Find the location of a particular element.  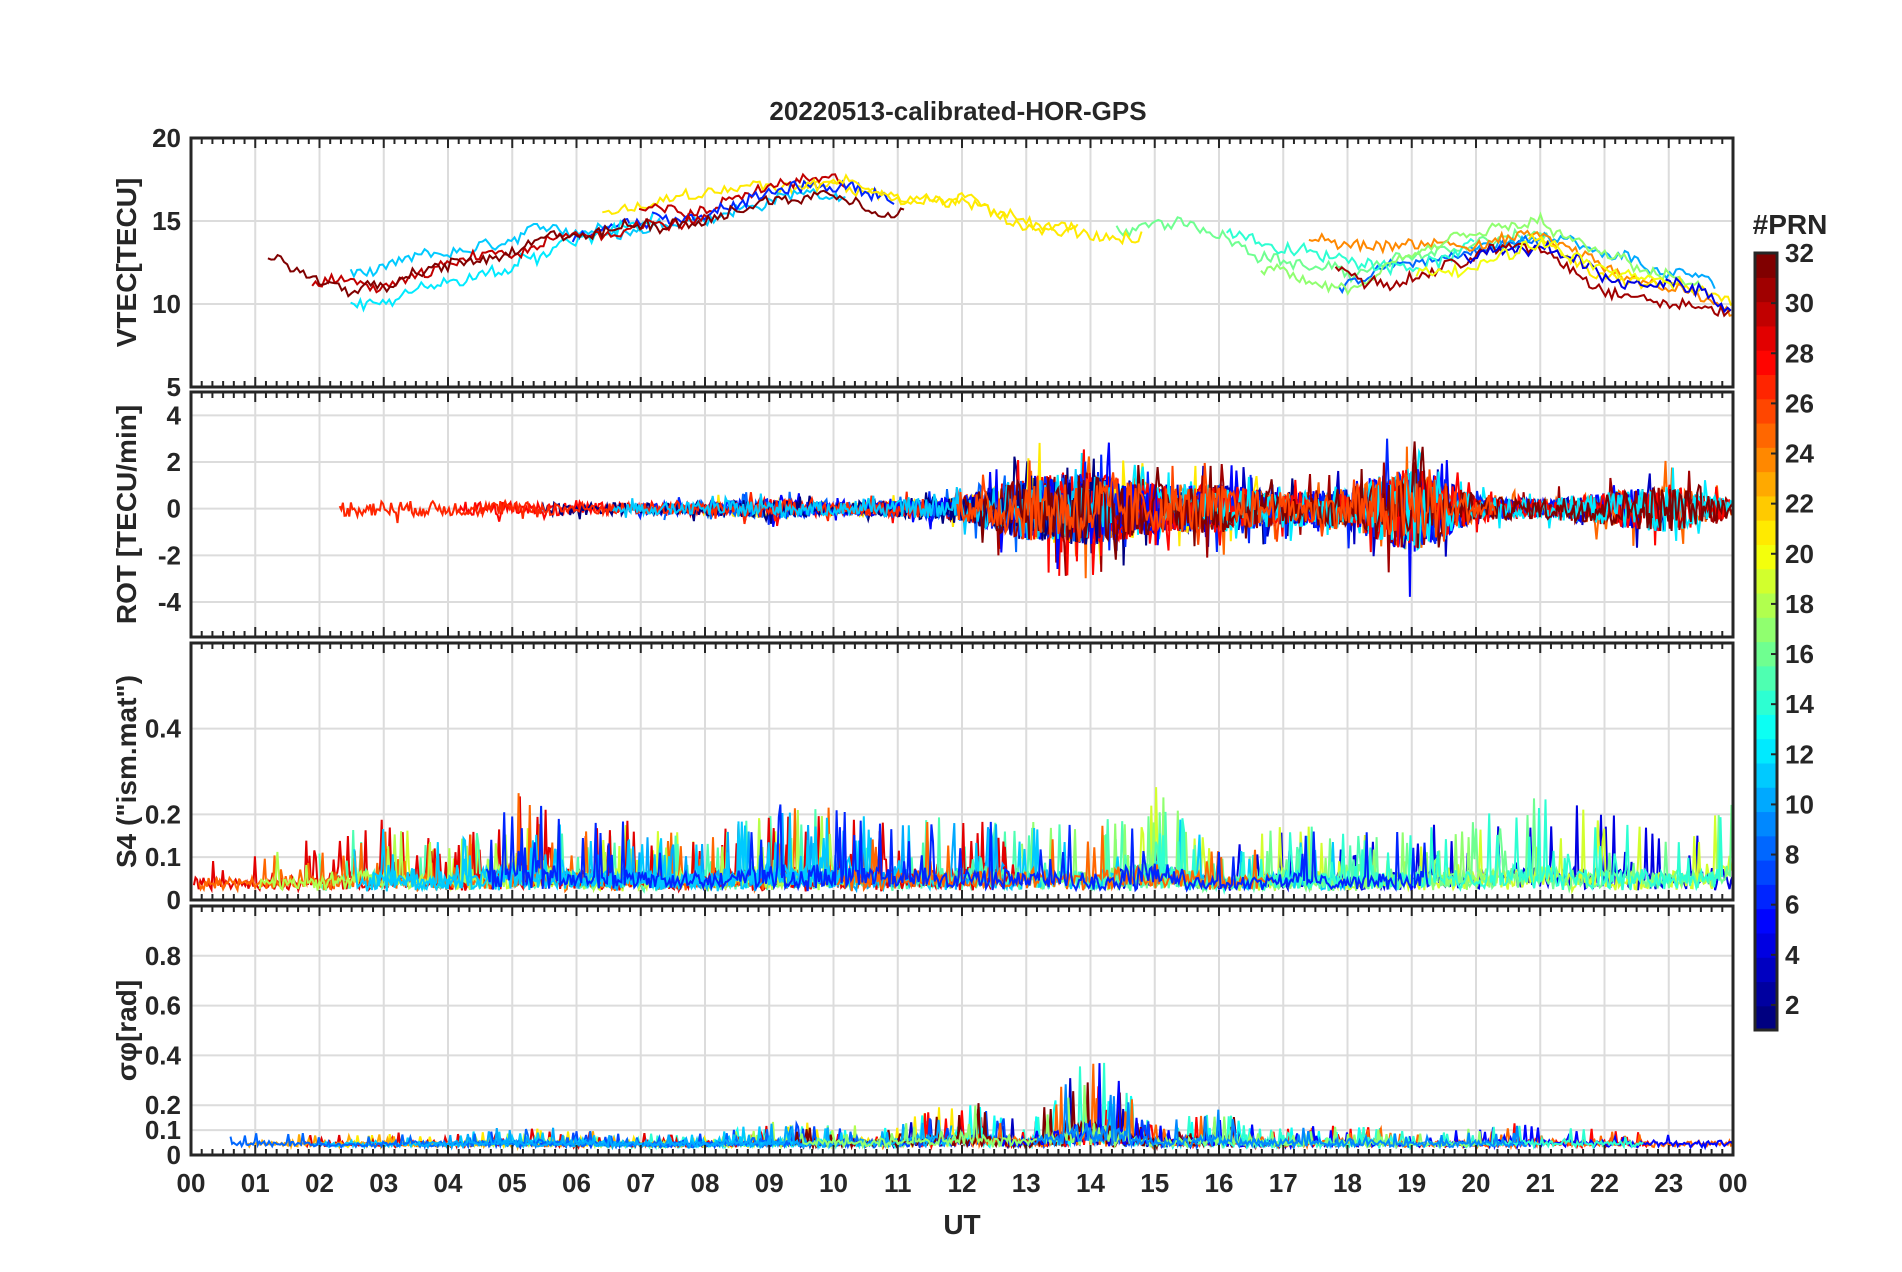

colorbar-tick-label: 14 is located at coordinates (1799, 704).